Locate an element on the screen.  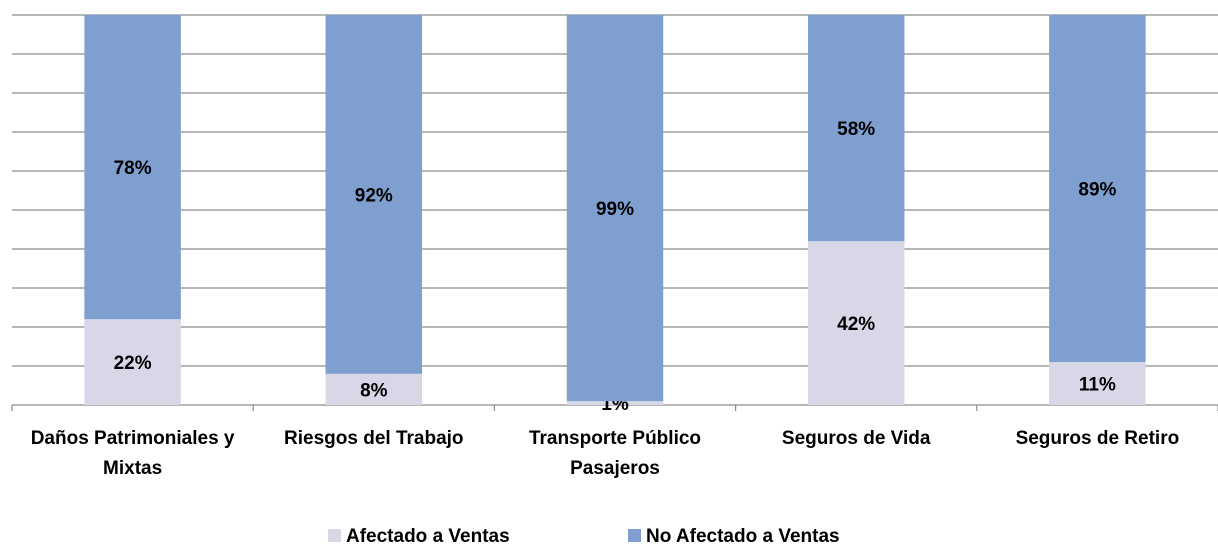
data-label: 89% is located at coordinates (1097, 190).